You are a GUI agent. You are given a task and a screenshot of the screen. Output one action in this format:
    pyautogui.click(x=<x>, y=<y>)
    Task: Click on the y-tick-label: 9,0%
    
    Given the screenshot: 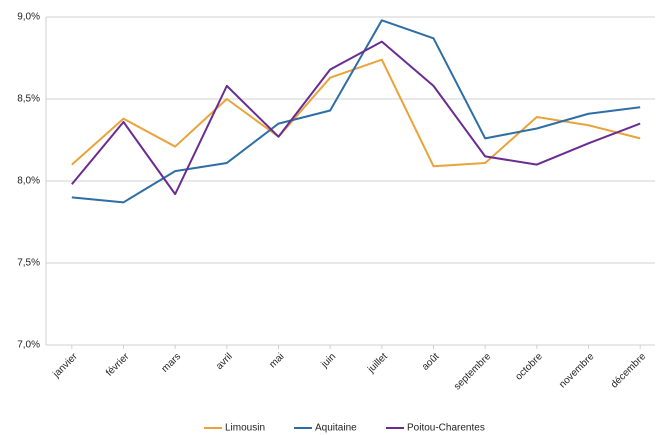 What is the action you would take?
    pyautogui.click(x=28, y=17)
    